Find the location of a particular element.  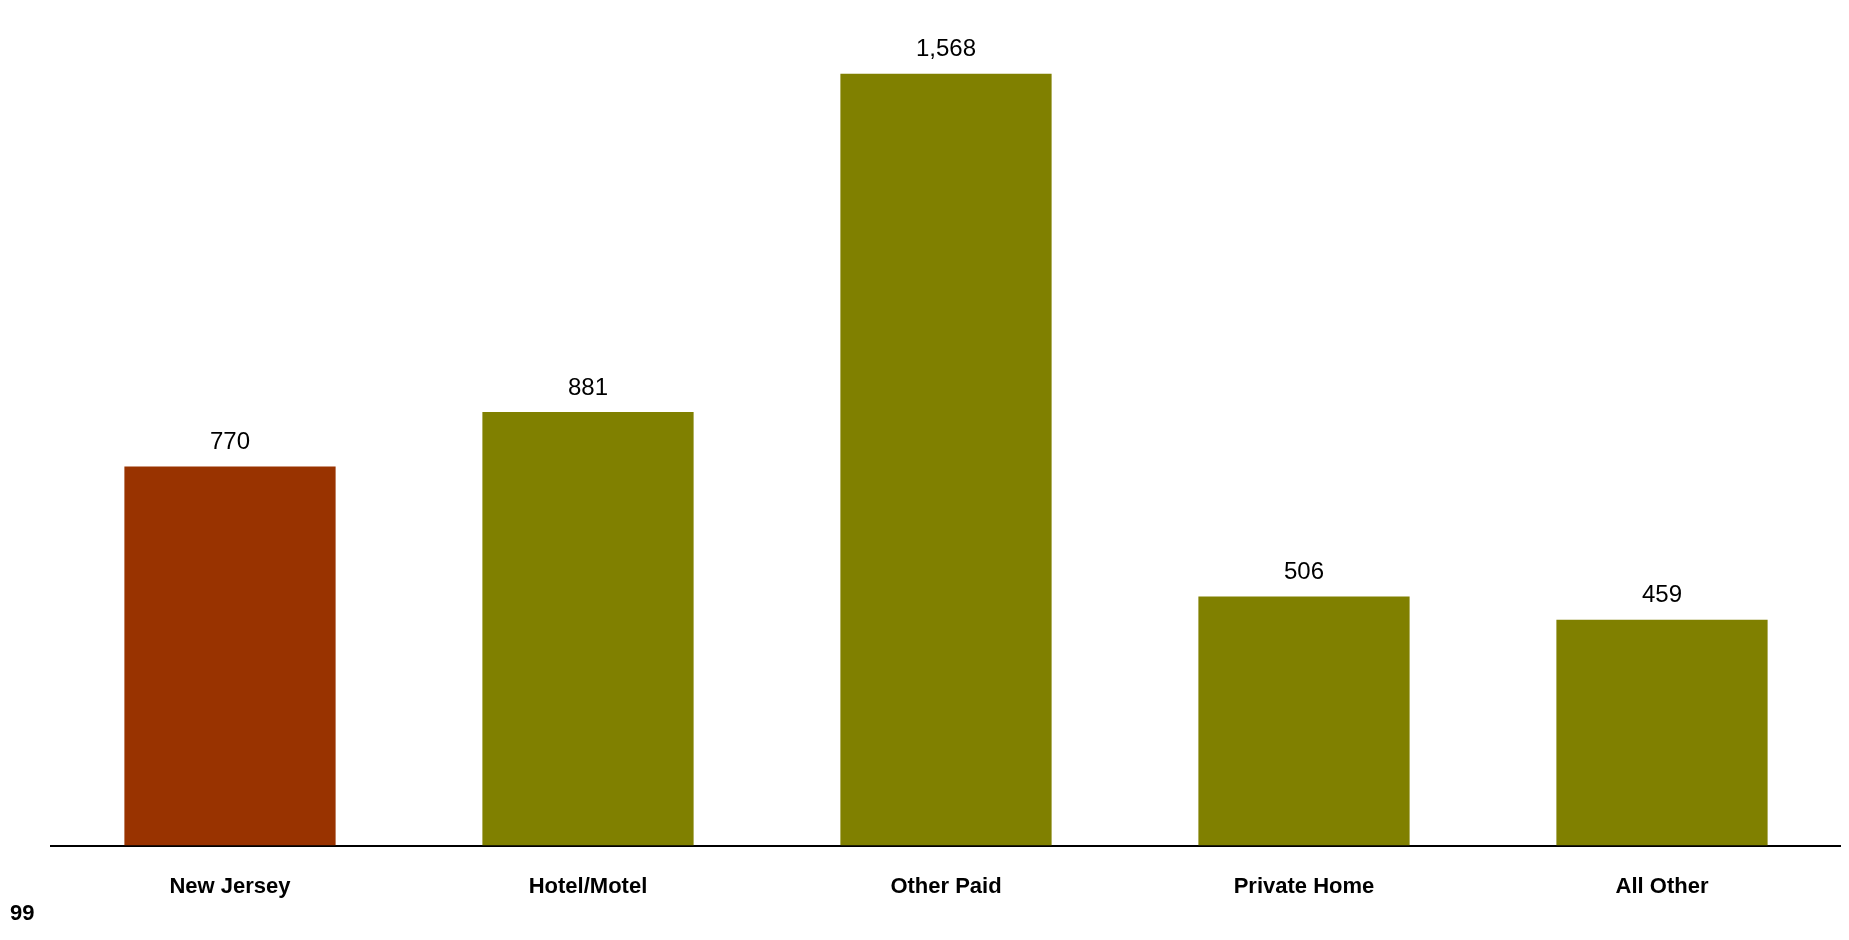

x-tick-label: Other Paid is located at coordinates (946, 885).